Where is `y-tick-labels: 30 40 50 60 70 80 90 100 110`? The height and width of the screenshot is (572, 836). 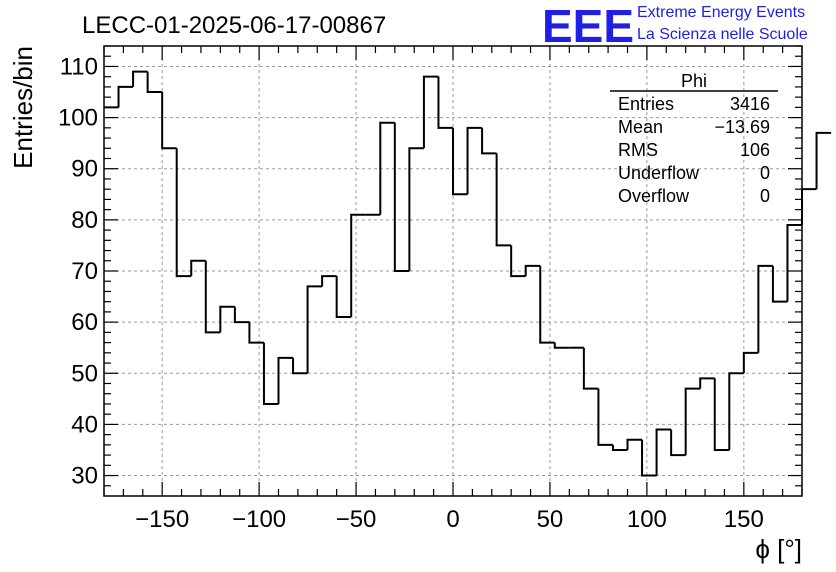
y-tick-labels: 30 40 50 60 70 80 90 100 110 is located at coordinates (78, 271).